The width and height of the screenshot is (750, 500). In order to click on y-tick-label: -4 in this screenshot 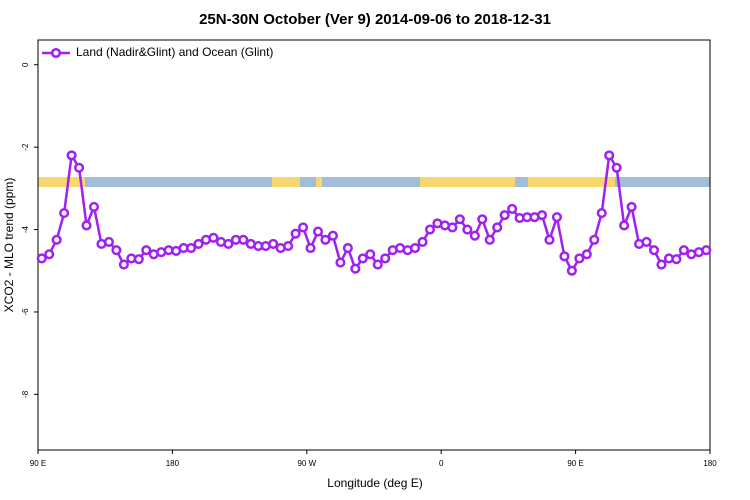, I will do `click(25, 229)`.